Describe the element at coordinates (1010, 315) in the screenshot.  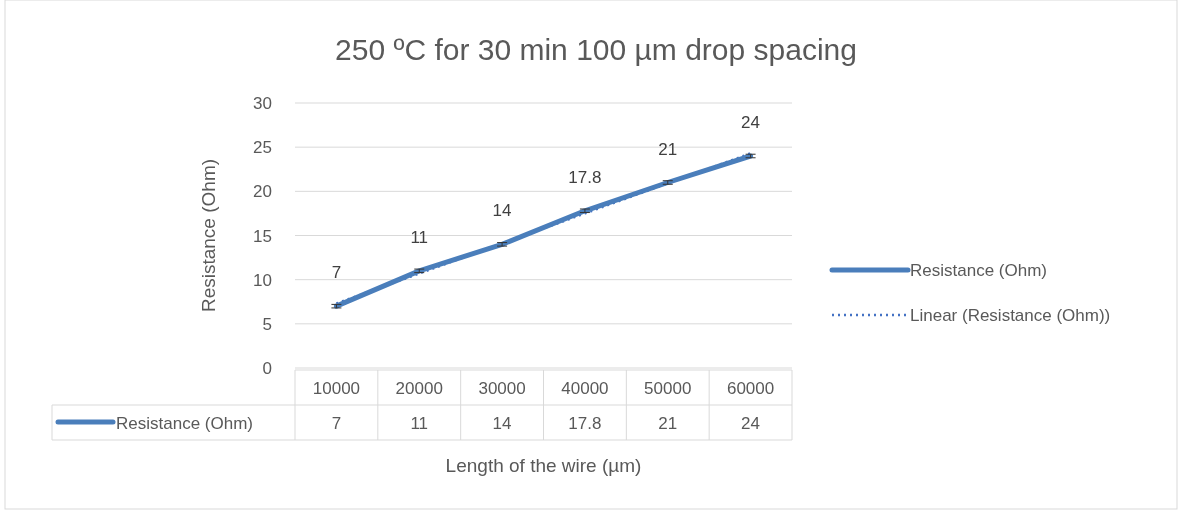
I see `legend-label: Linear (Resistance (Ohm))` at that location.